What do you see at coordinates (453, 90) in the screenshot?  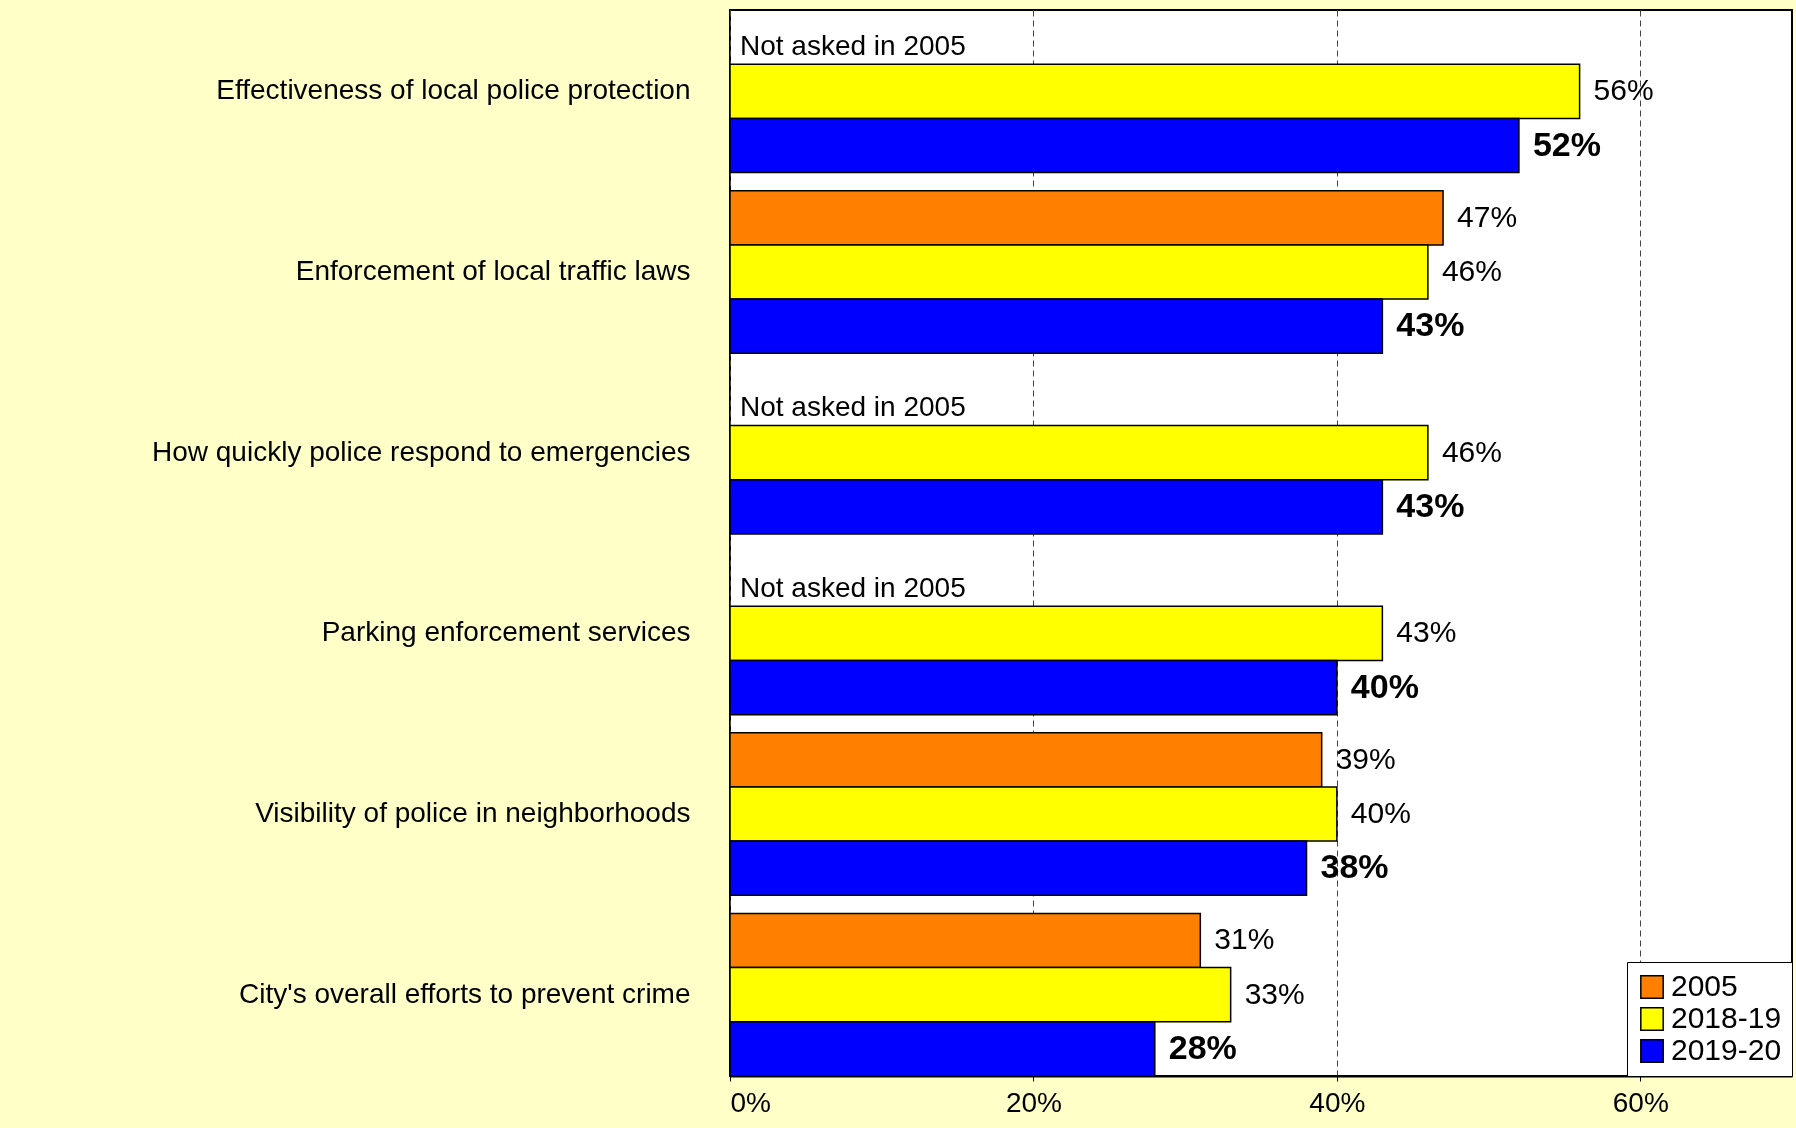 I see `y-tick-label: Effectiveness of local police protection` at bounding box center [453, 90].